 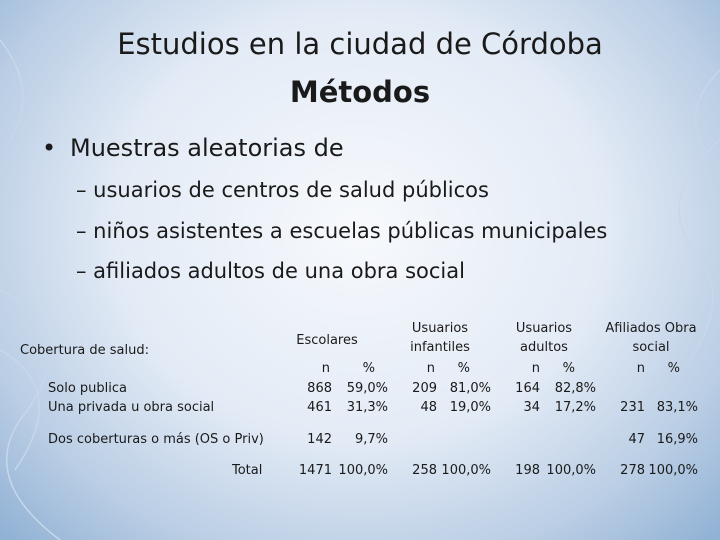 I want to click on column-header: social, so click(x=651, y=347).